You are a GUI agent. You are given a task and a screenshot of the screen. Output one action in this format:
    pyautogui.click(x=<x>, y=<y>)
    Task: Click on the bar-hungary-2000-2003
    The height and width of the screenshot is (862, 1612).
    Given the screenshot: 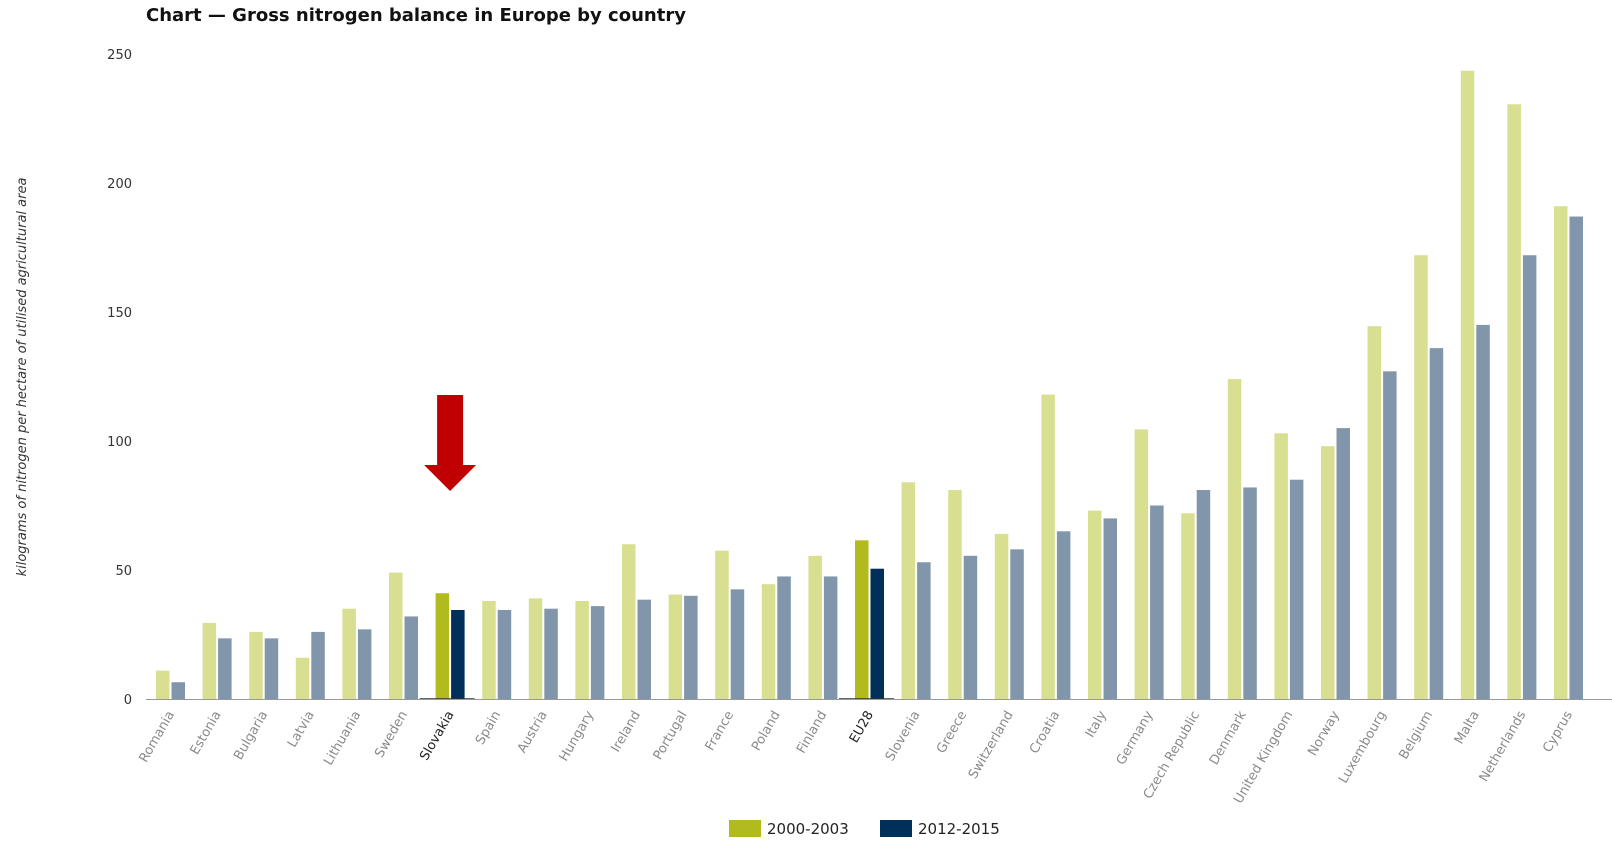 What is the action you would take?
    pyautogui.click(x=582, y=649)
    